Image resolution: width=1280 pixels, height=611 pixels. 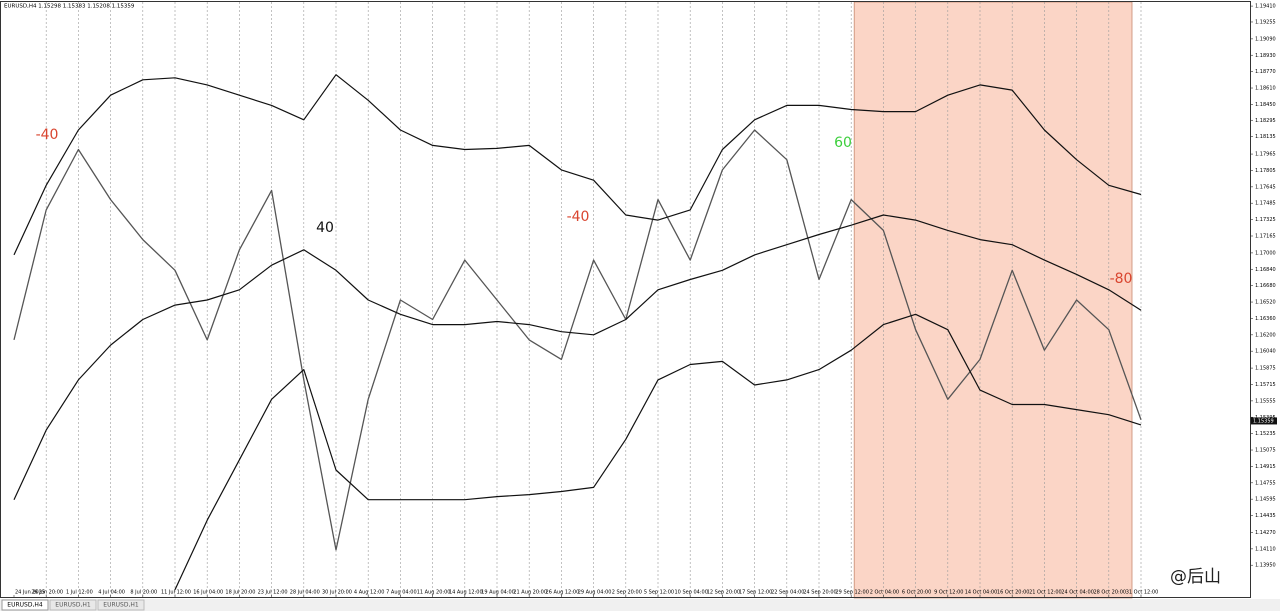 What do you see at coordinates (1265, 335) in the screenshot?
I see `y-tick-label: 1.16200` at bounding box center [1265, 335].